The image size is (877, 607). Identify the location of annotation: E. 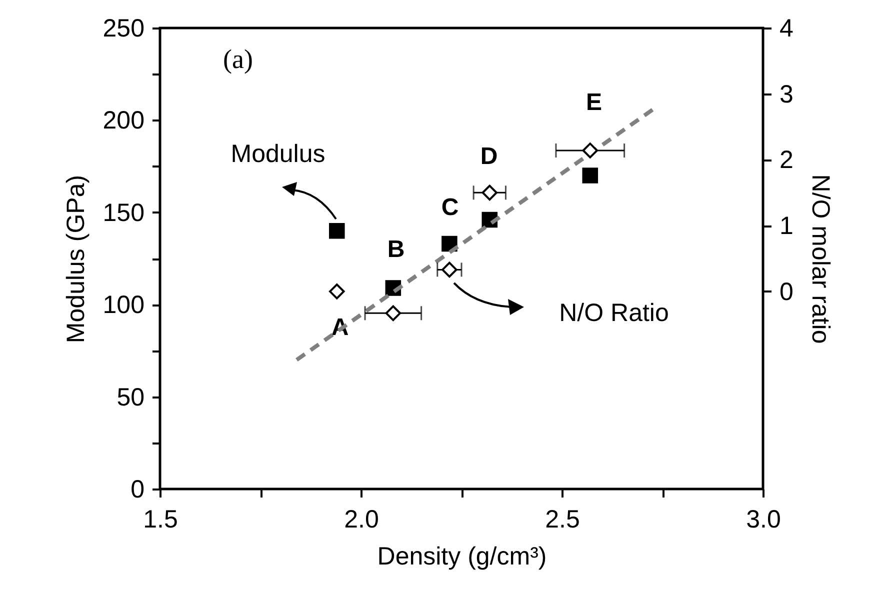
(594, 102).